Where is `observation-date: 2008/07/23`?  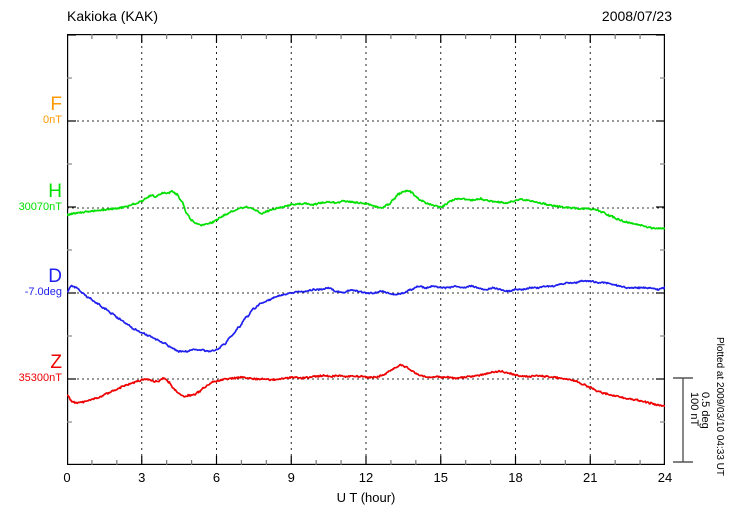 observation-date: 2008/07/23 is located at coordinates (636, 16).